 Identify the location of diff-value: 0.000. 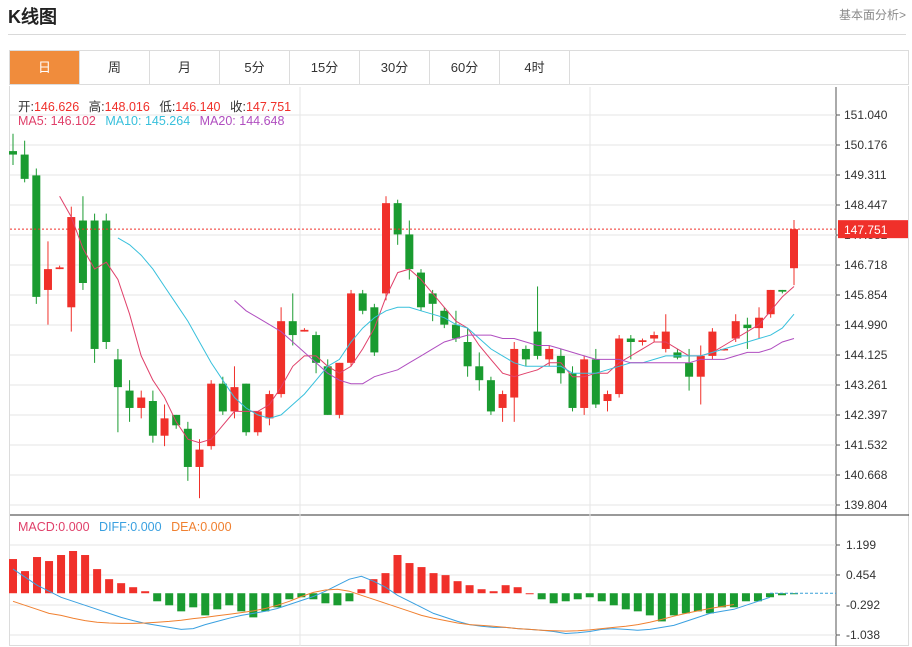
(146, 527).